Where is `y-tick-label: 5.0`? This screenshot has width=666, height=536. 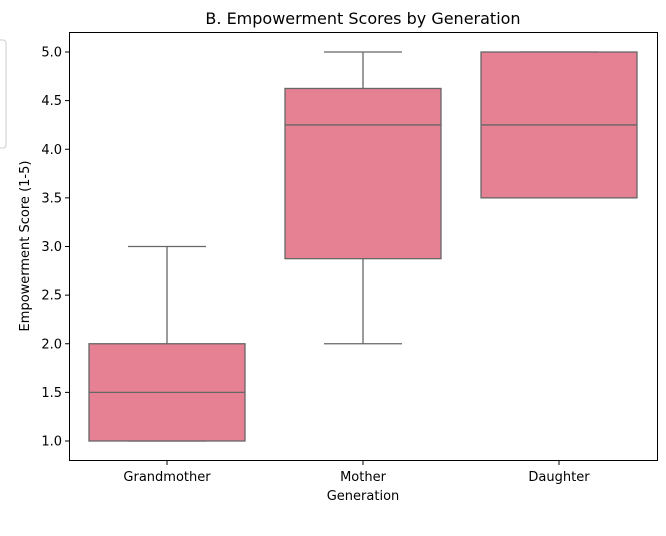
y-tick-label: 5.0 is located at coordinates (51, 53).